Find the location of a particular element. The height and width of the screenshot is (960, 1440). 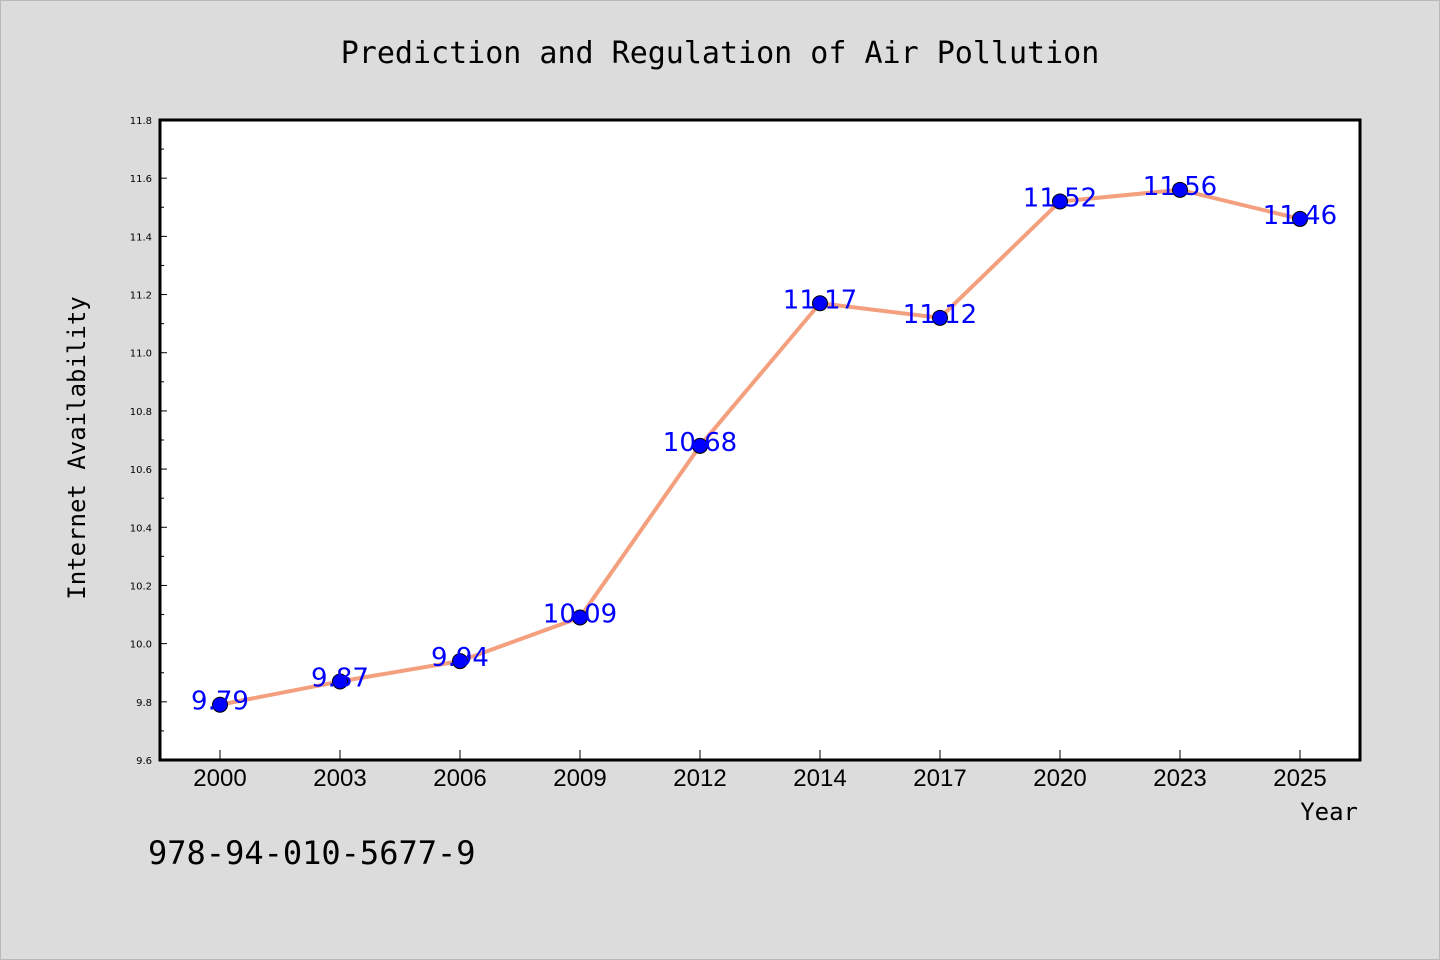

y-tick-label: 9.6 is located at coordinates (144, 761).